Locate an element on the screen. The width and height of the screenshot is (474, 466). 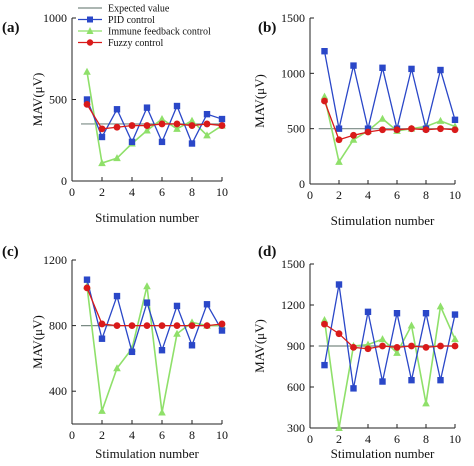
pid-series-line is located at coordinates (154, 122).